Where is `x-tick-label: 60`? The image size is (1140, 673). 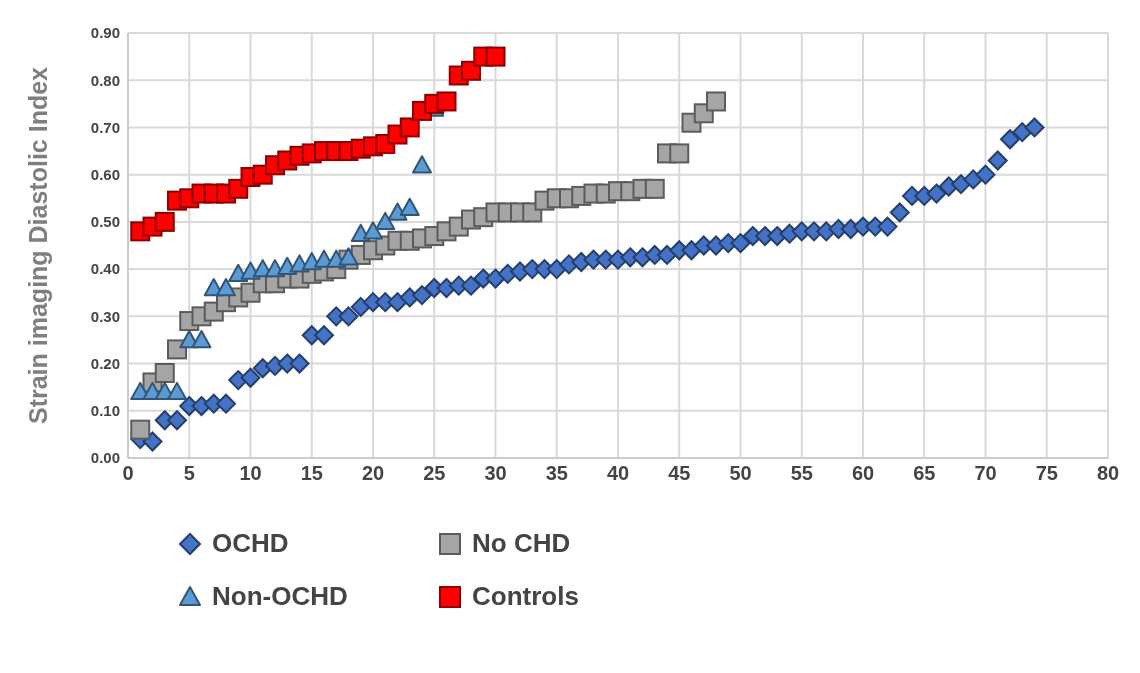 x-tick-label: 60 is located at coordinates (863, 473).